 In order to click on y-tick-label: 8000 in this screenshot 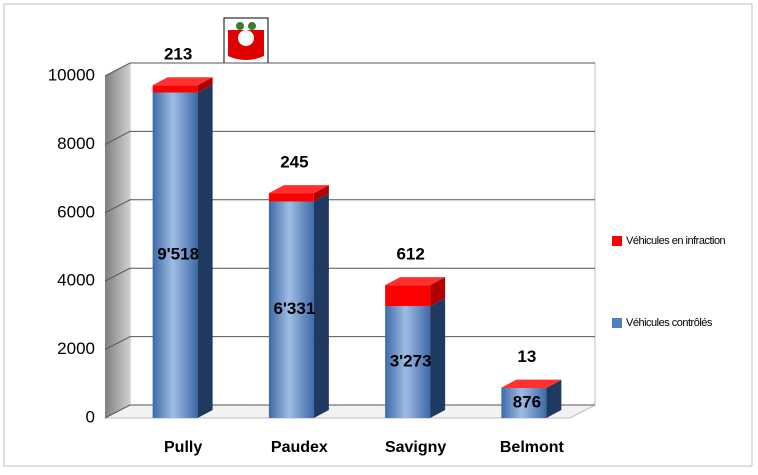, I will do `click(76, 143)`.